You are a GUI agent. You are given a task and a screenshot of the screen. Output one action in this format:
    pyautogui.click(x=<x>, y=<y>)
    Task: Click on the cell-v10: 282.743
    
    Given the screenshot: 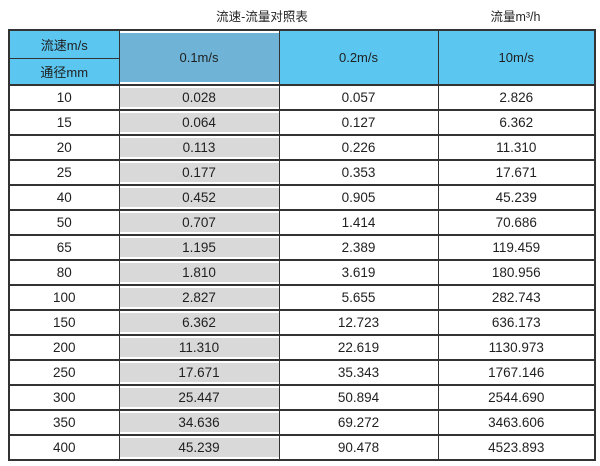 What is the action you would take?
    pyautogui.click(x=516, y=297)
    